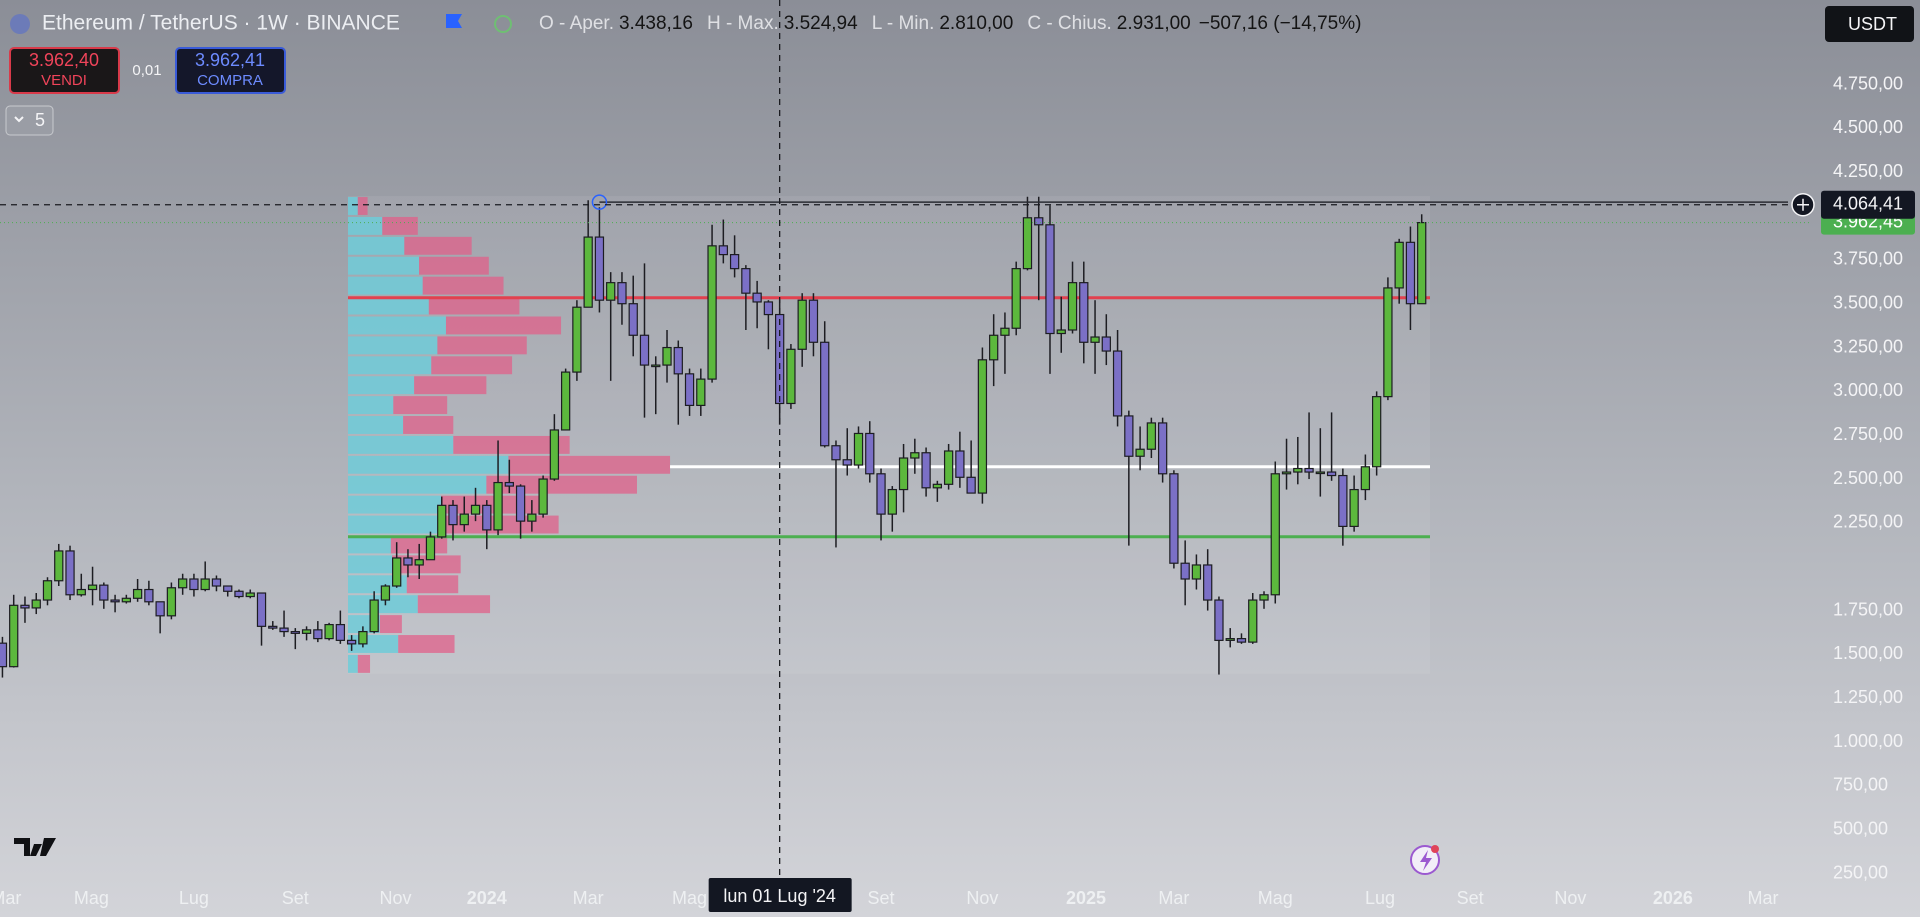 This screenshot has width=1920, height=917. What do you see at coordinates (1069, 23) in the screenshot?
I see `legend-label: C - Chius.` at bounding box center [1069, 23].